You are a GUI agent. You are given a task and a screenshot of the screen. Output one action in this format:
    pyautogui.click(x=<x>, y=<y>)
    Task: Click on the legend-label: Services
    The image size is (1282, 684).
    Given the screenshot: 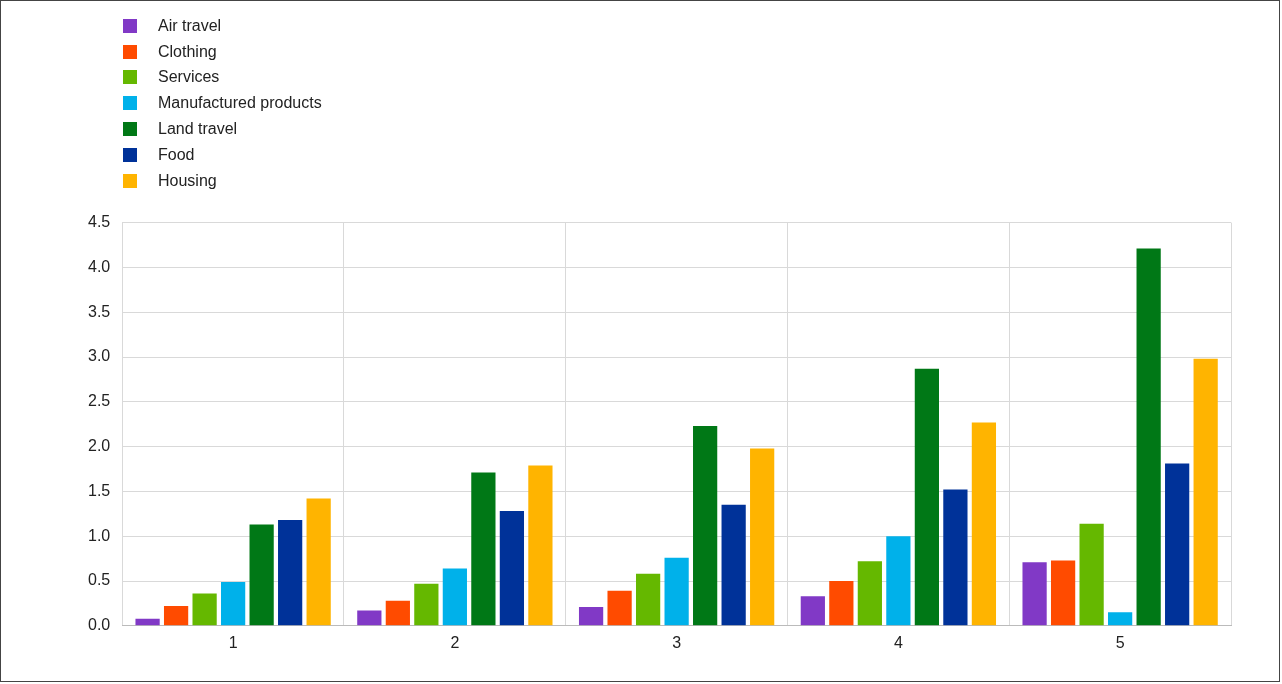 What is the action you would take?
    pyautogui.click(x=189, y=77)
    